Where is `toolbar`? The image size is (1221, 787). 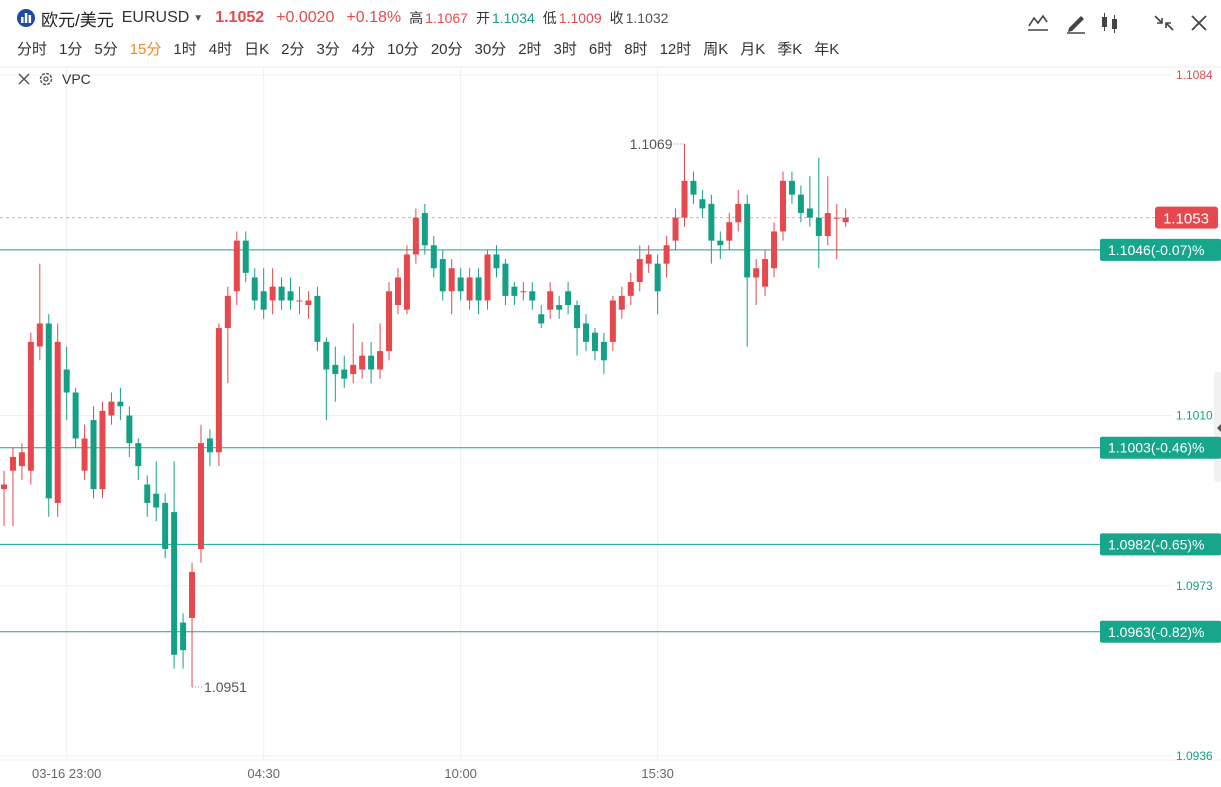 toolbar is located at coordinates (1117, 23).